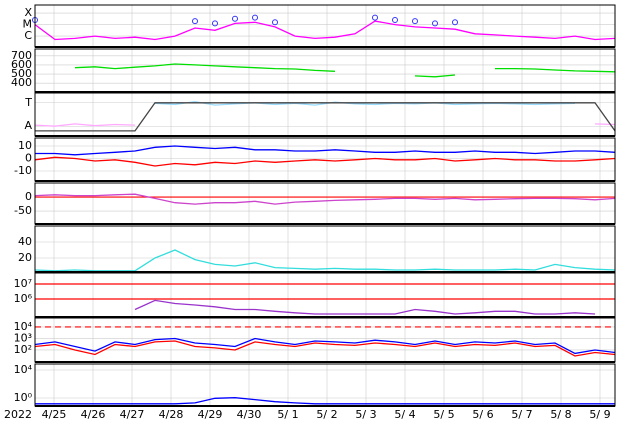  What do you see at coordinates (21, 64) in the screenshot?
I see `y-tick-label: 600` at bounding box center [21, 64].